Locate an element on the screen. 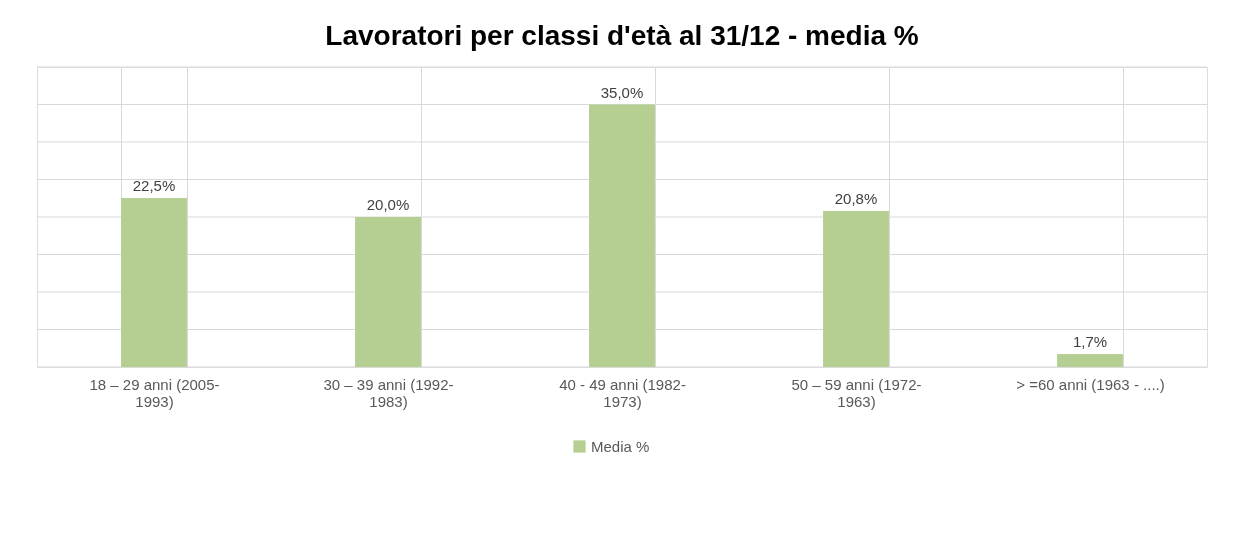  legend-label: Media % is located at coordinates (620, 446).